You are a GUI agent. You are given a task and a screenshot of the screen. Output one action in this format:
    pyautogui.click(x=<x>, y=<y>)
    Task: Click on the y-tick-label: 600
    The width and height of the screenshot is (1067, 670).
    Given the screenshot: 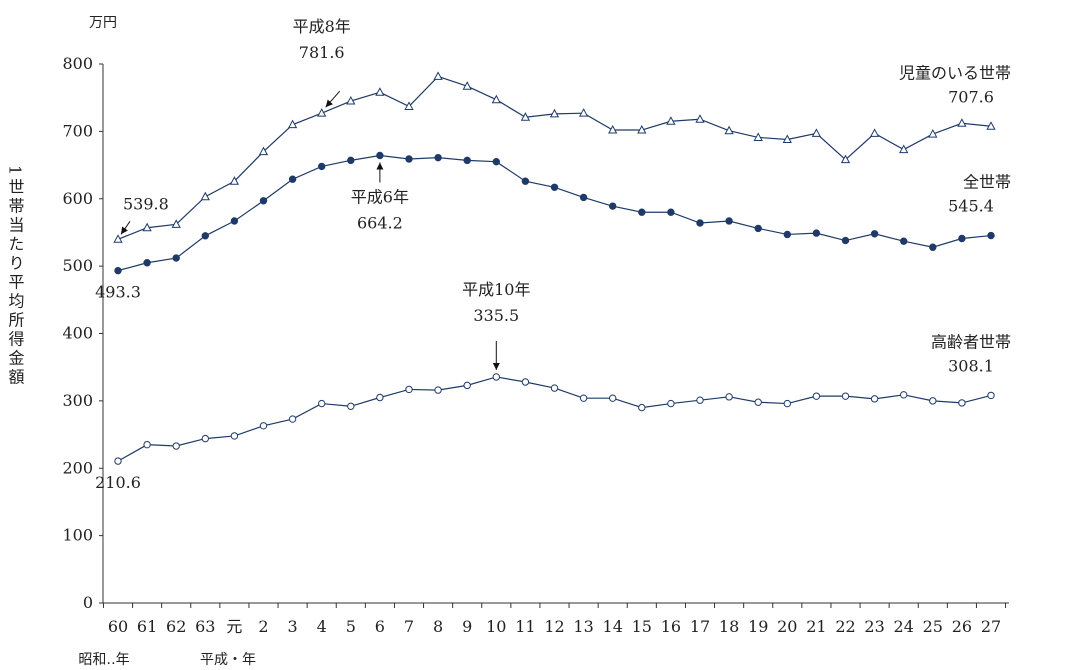 What is the action you would take?
    pyautogui.click(x=77, y=198)
    